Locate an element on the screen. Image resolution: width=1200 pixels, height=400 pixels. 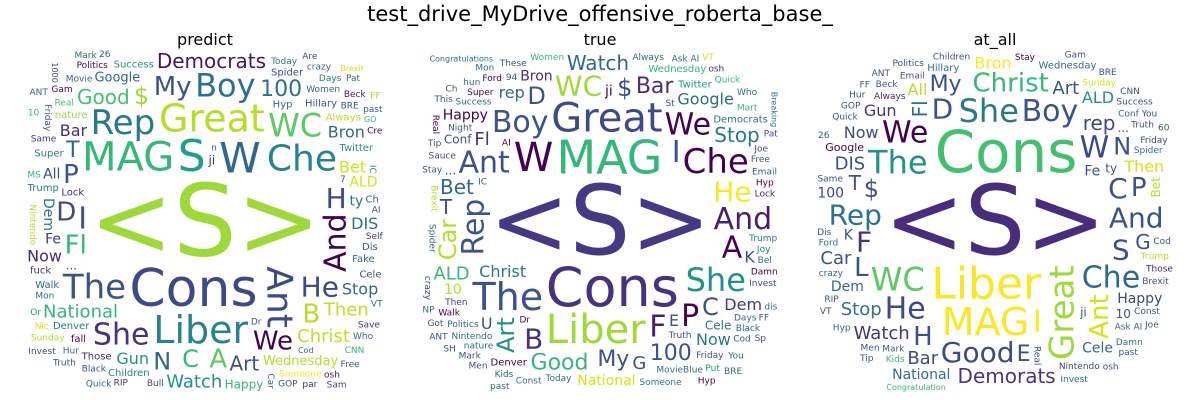
word-cod: Cod is located at coordinates (1162, 242).